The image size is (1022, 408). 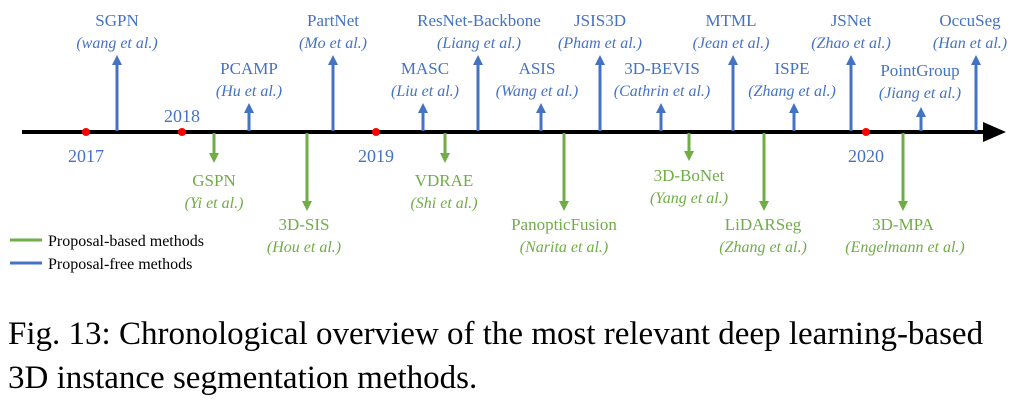 I want to click on method-name-lidarseg: LiDARSeg, so click(x=763, y=224).